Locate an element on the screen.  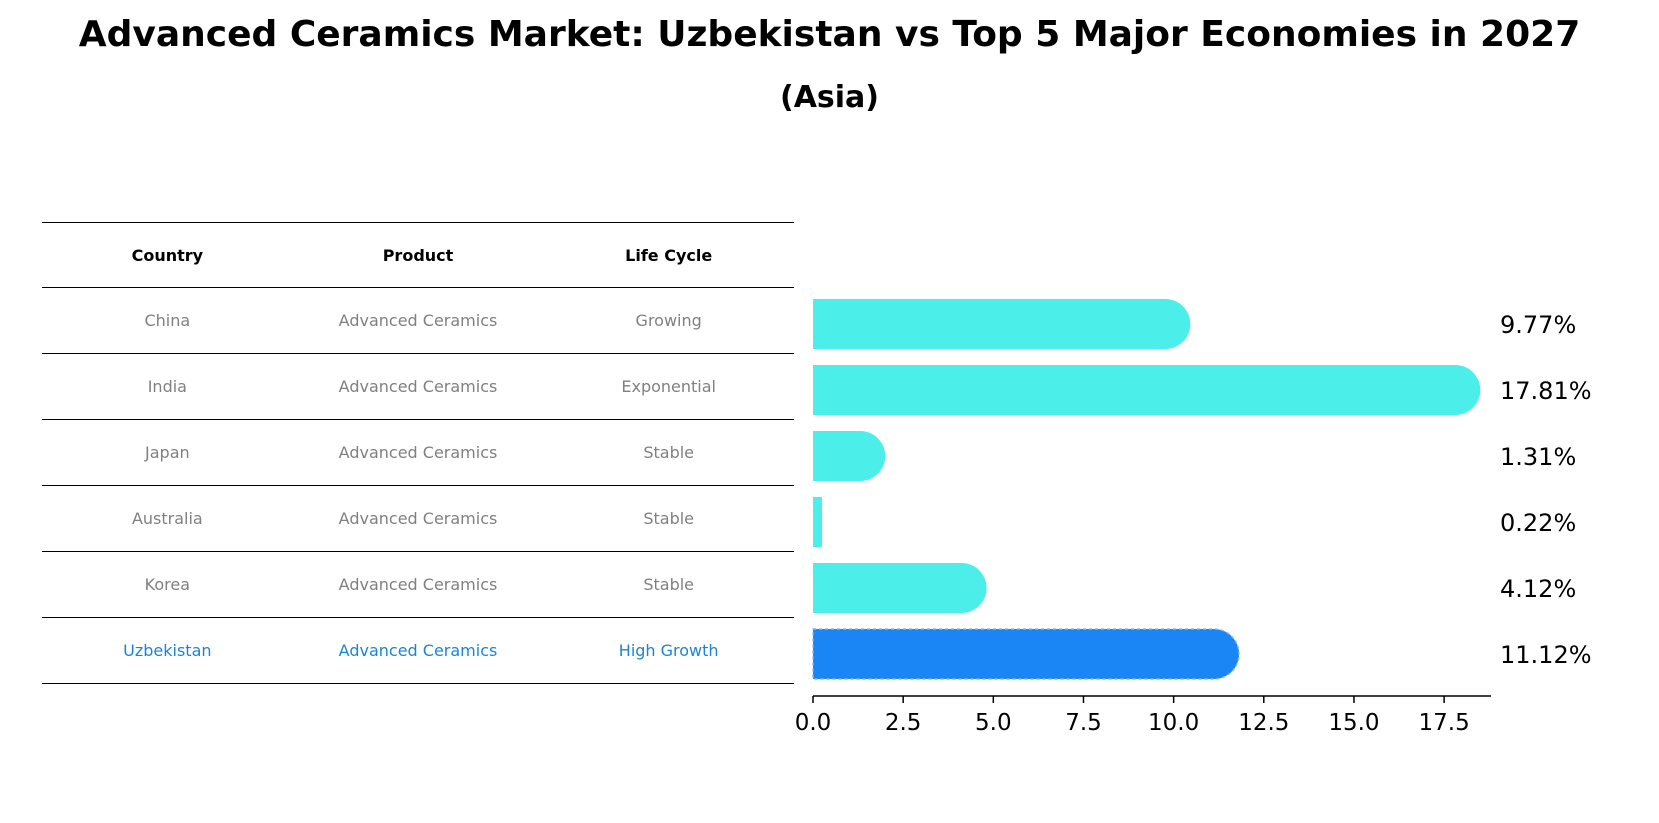
cell-life-cycle: High Growth is located at coordinates (668, 650).